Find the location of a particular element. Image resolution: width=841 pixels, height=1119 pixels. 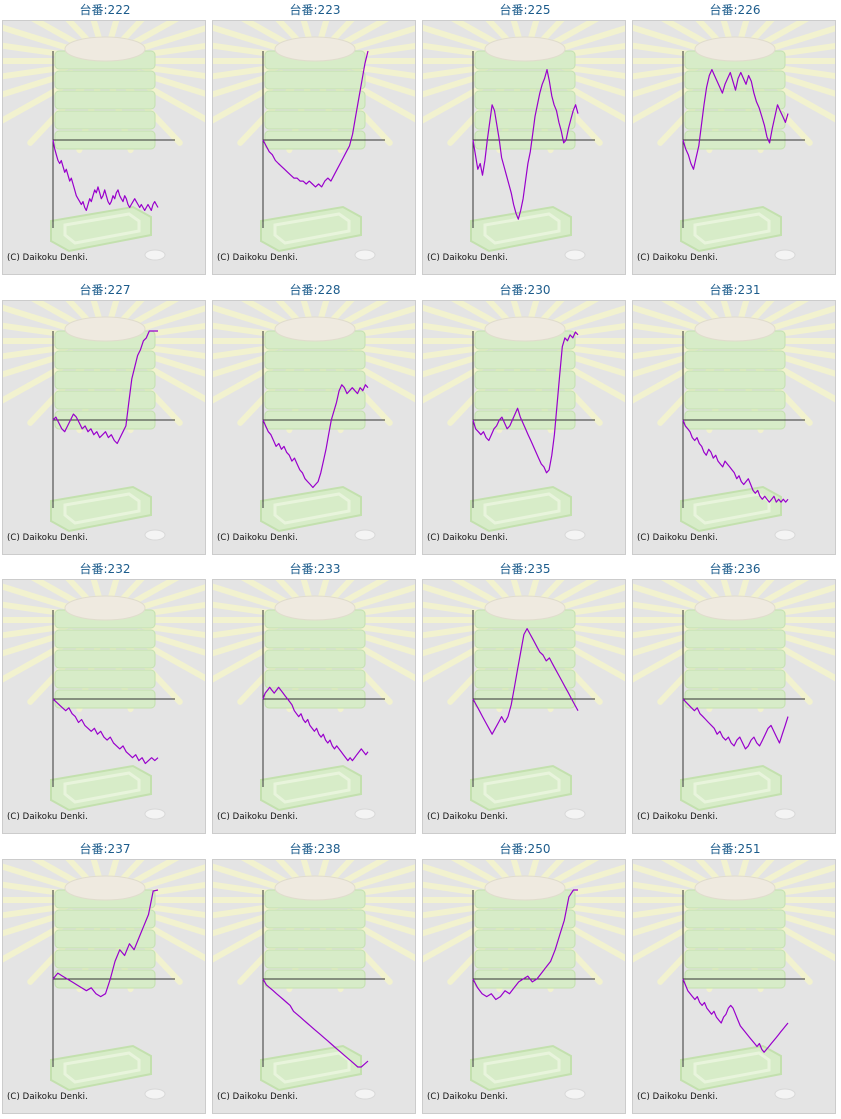

chart-title: 台番:222 is located at coordinates (105, 10).